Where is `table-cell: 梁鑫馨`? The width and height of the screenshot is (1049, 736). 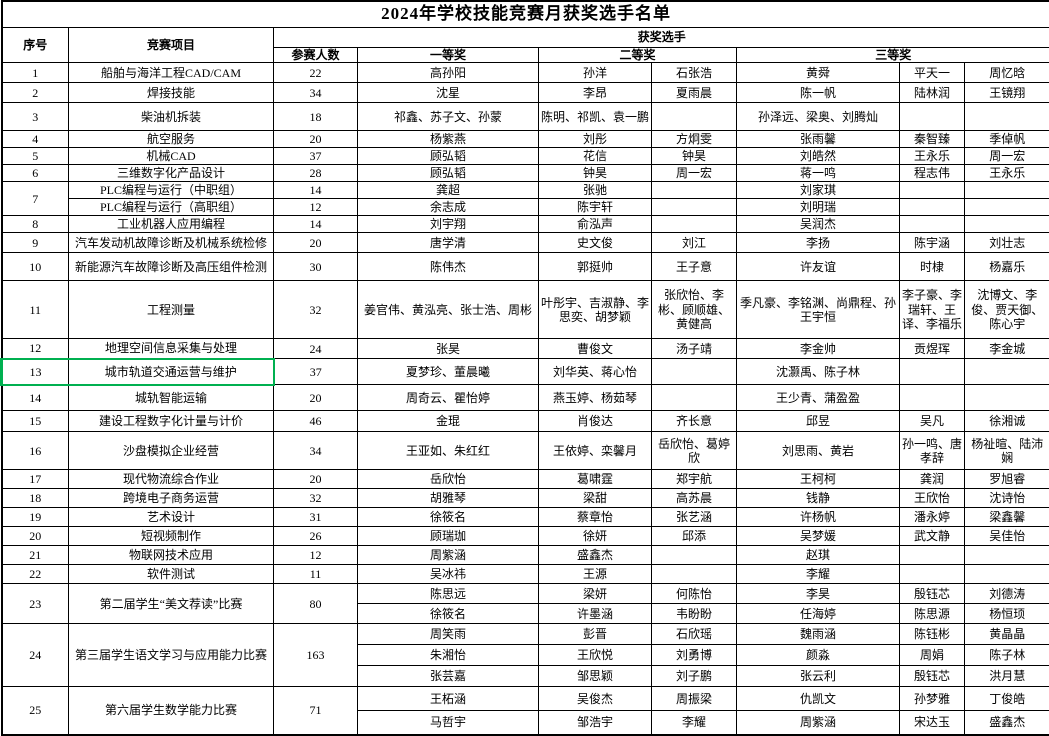 table-cell: 梁鑫馨 is located at coordinates (1007, 517).